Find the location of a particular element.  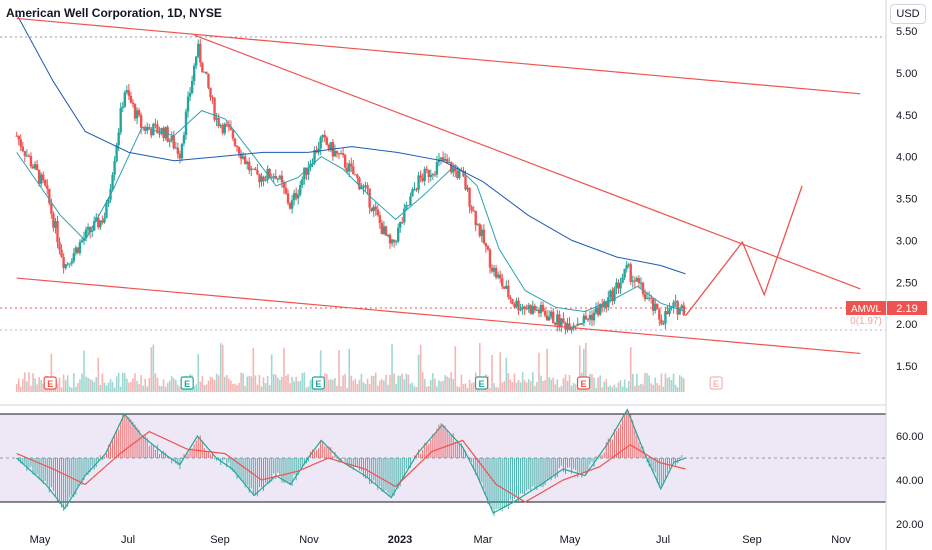

x-tick: 2023 is located at coordinates (400, 540).